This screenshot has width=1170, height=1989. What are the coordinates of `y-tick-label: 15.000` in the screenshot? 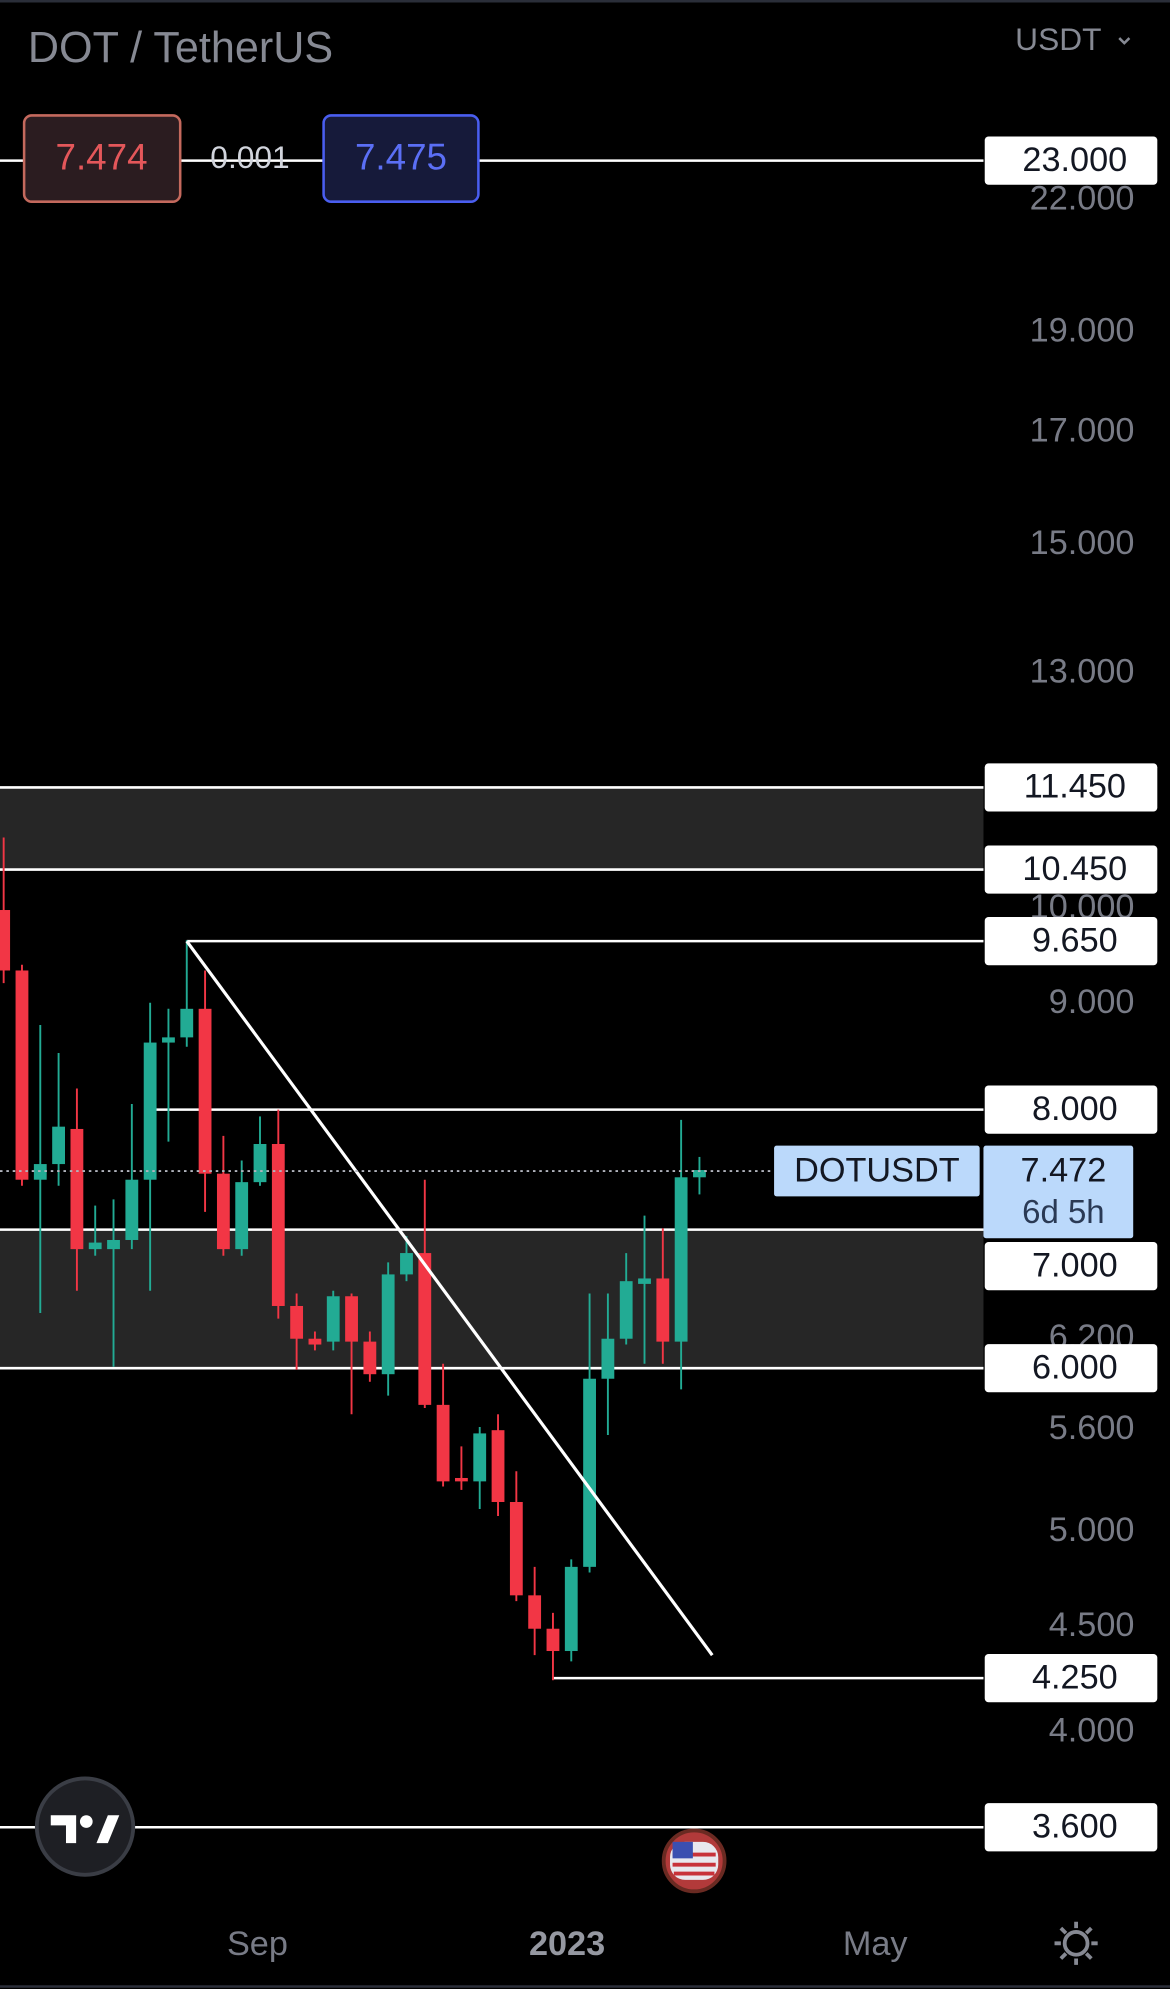 It's located at (1082, 543).